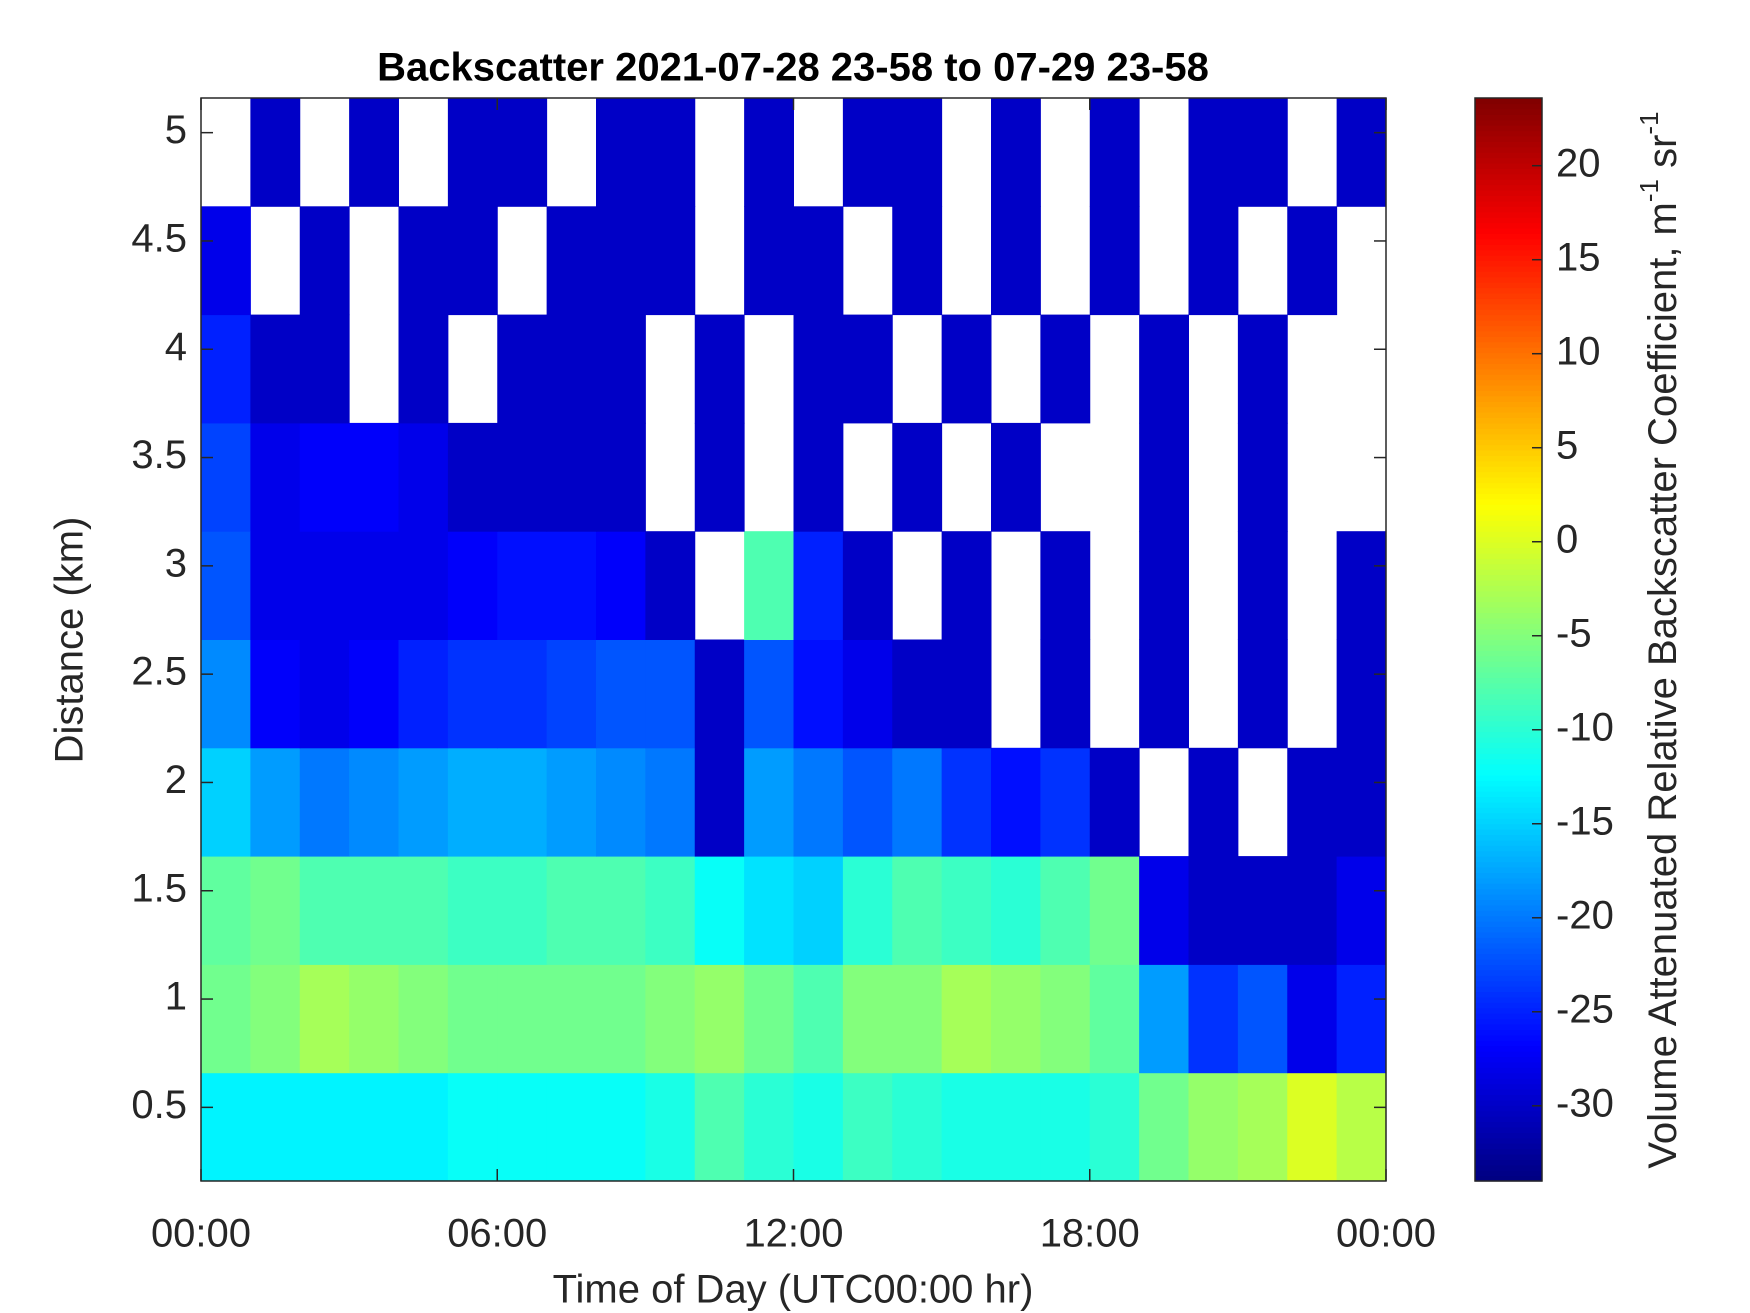 This screenshot has width=1750, height=1313. What do you see at coordinates (1386, 1234) in the screenshot?
I see `x-tick-label: 00:00` at bounding box center [1386, 1234].